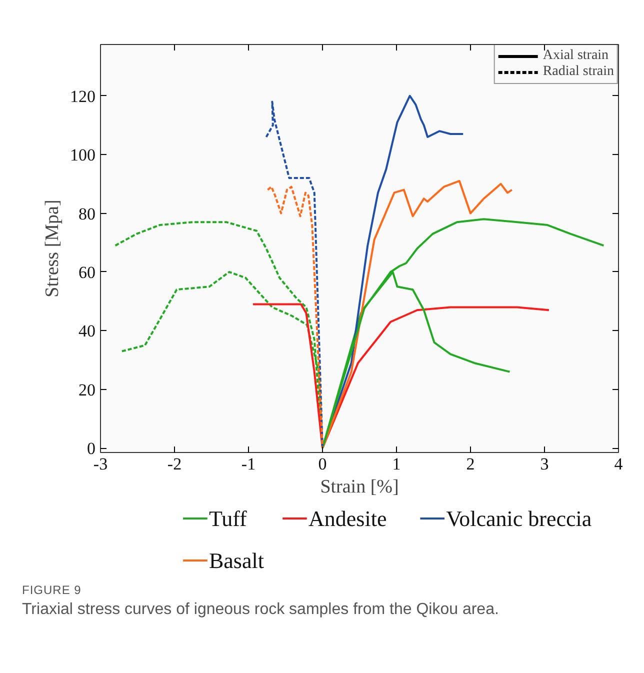 The height and width of the screenshot is (673, 644). Describe the element at coordinates (174, 464) in the screenshot. I see `x-tick-label: -2` at that location.